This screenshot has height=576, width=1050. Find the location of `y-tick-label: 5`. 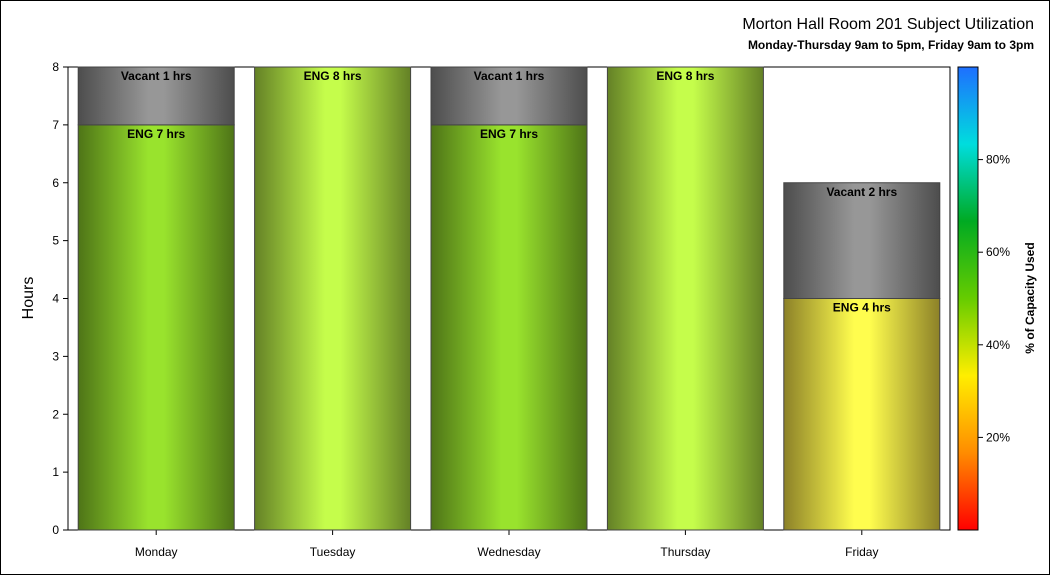

y-tick-label: 5 is located at coordinates (55, 241).